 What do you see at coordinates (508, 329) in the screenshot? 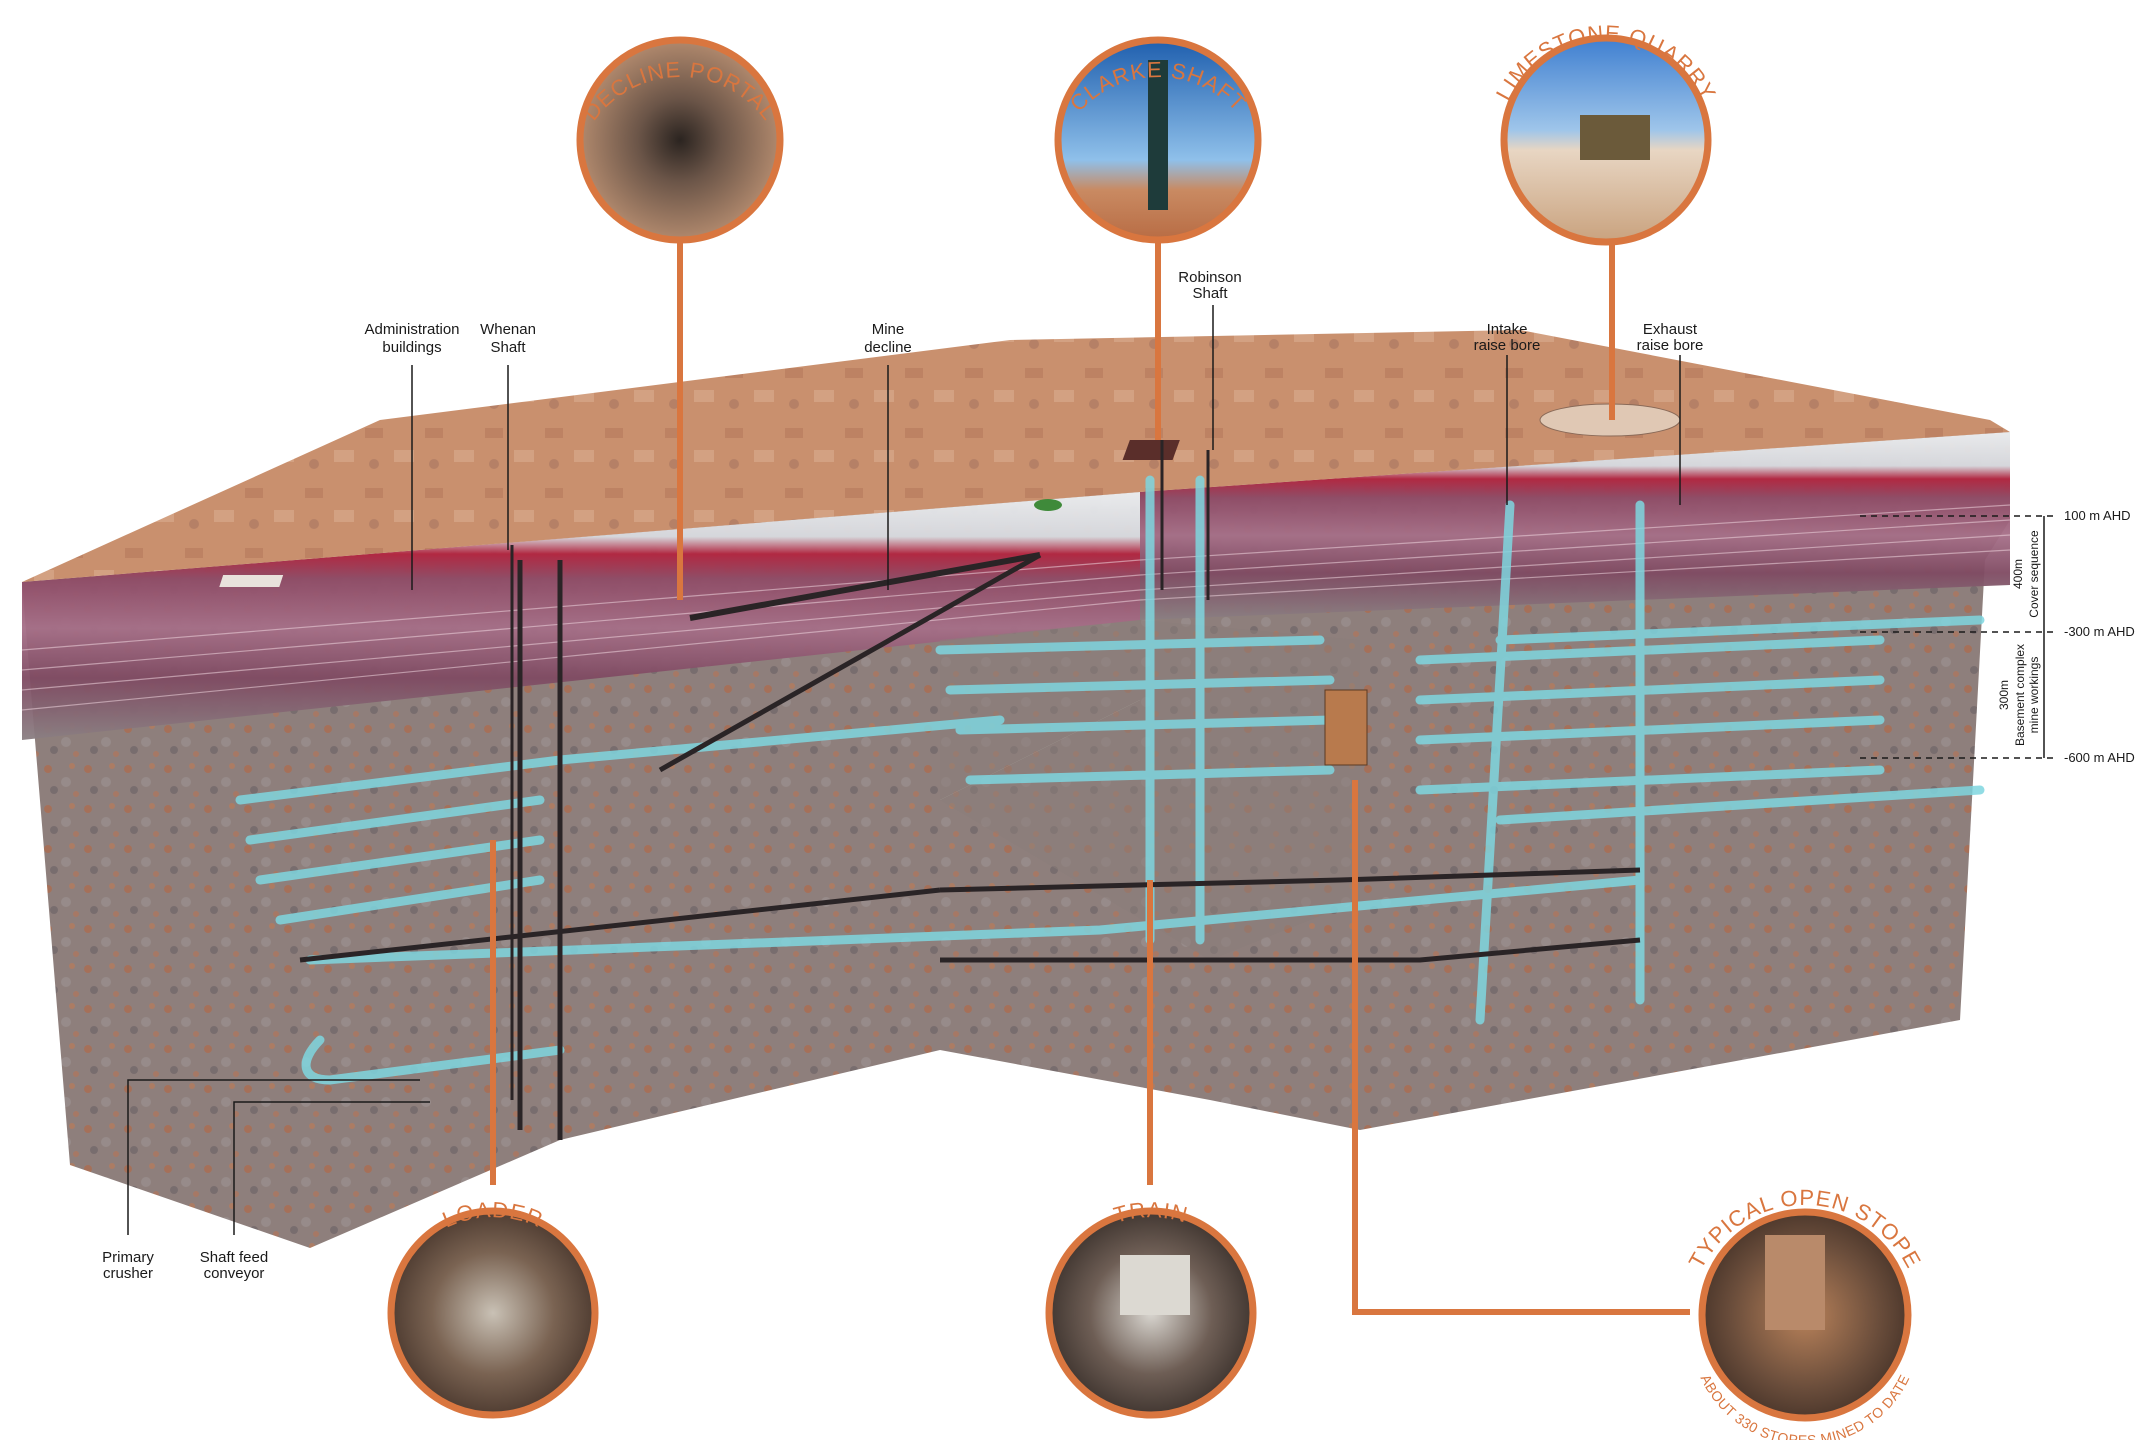
I see `label-whenan-1: Whenan` at bounding box center [508, 329].